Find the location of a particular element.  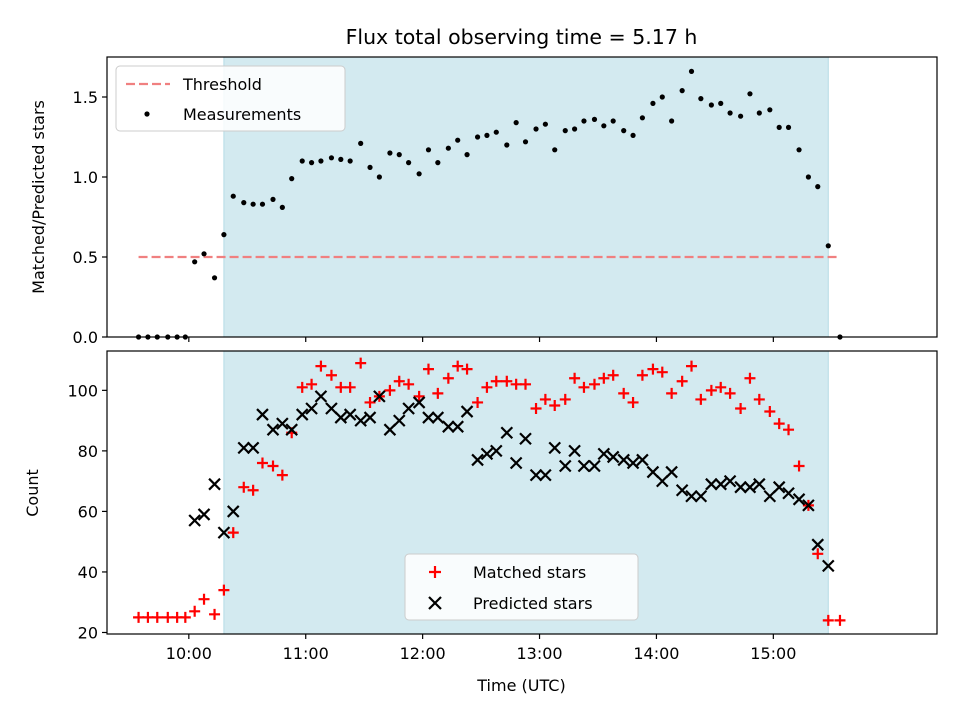

predicted-stars-legend-label: Predicted stars is located at coordinates (533, 603).